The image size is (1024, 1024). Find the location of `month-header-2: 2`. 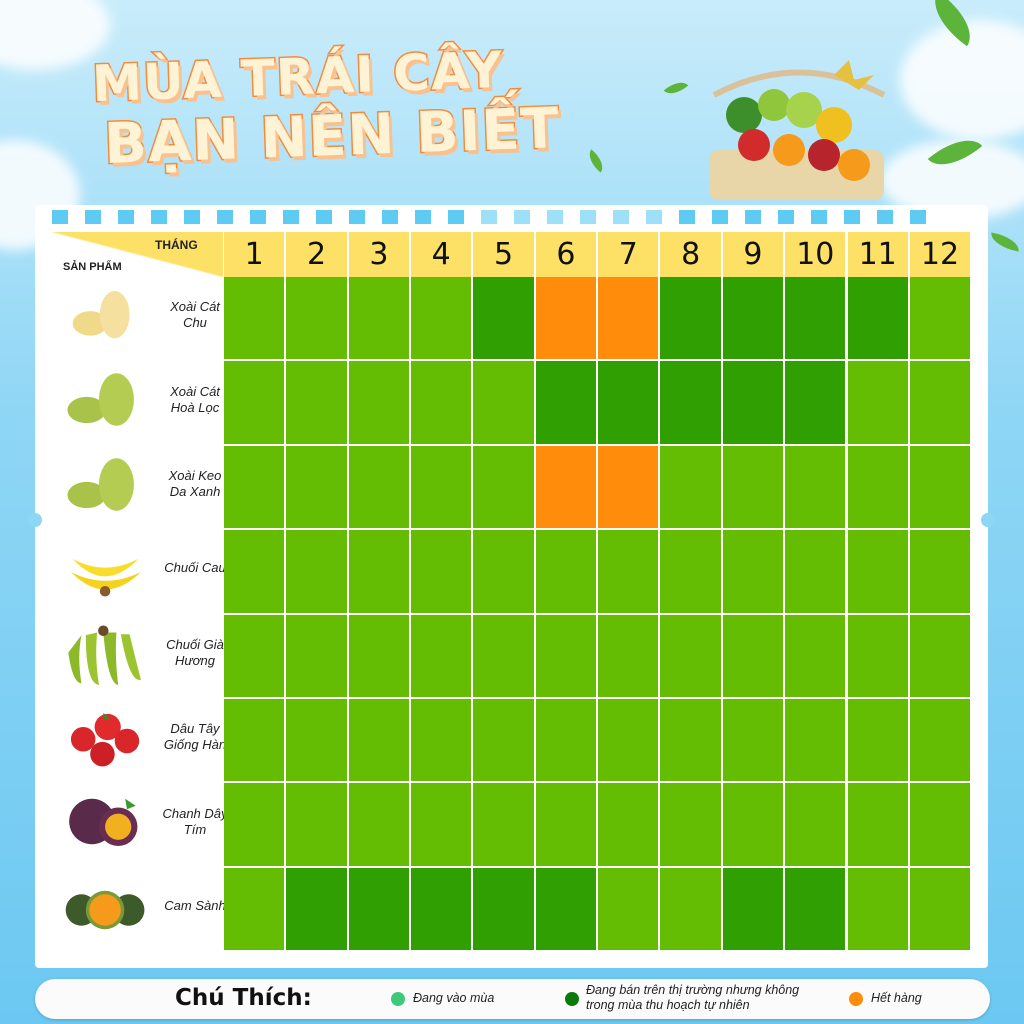

month-header-2: 2 is located at coordinates (316, 254).